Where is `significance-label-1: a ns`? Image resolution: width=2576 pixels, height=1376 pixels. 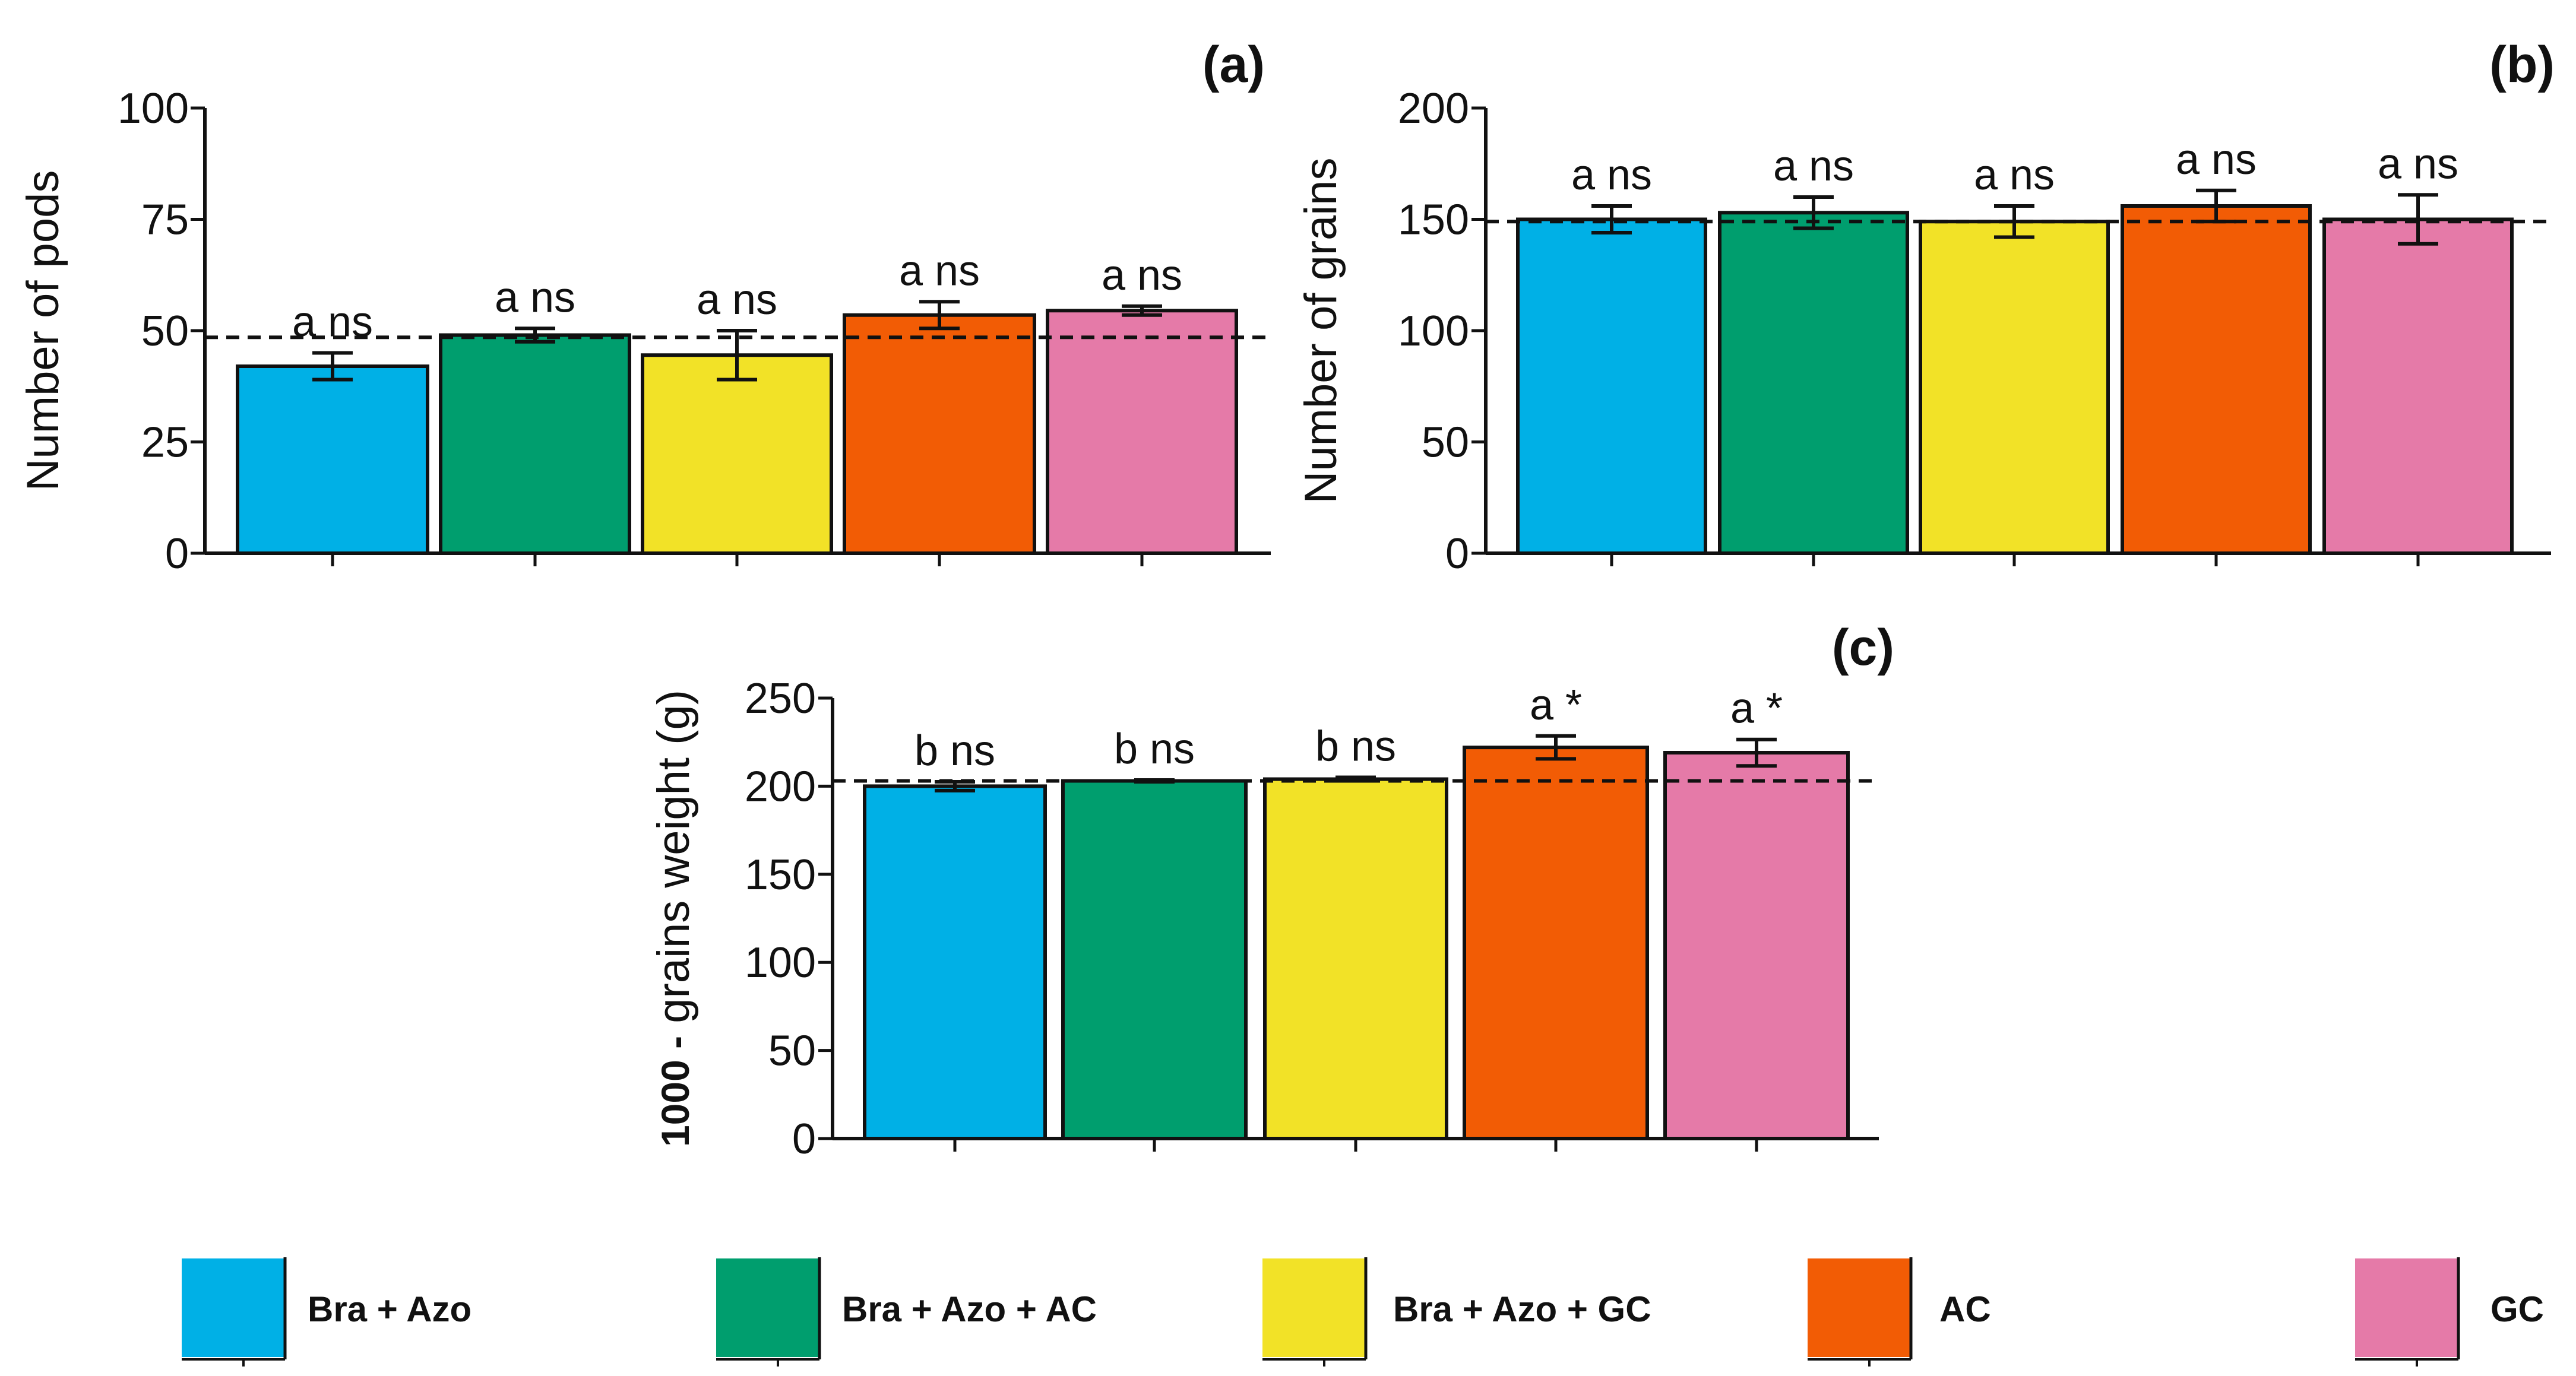
significance-label-1: a ns is located at coordinates (1611, 175).